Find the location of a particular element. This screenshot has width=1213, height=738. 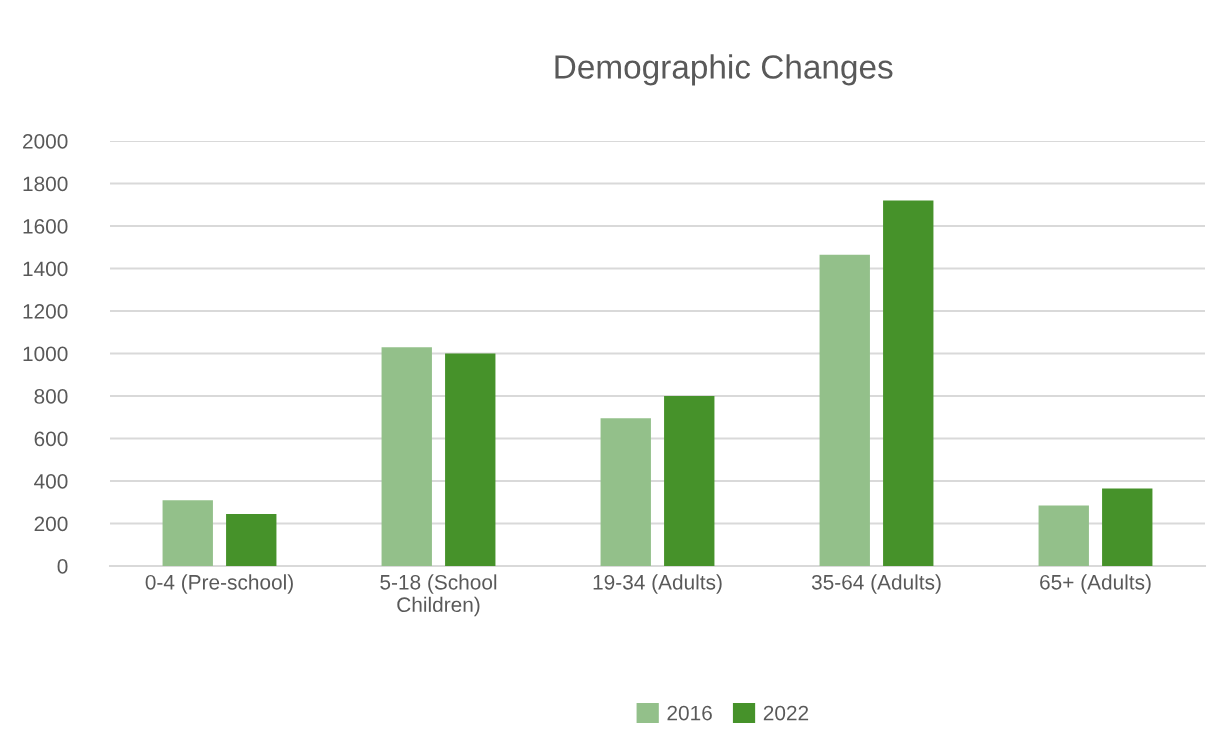

x-tick-label: 65+ (Adults) is located at coordinates (1095, 584).